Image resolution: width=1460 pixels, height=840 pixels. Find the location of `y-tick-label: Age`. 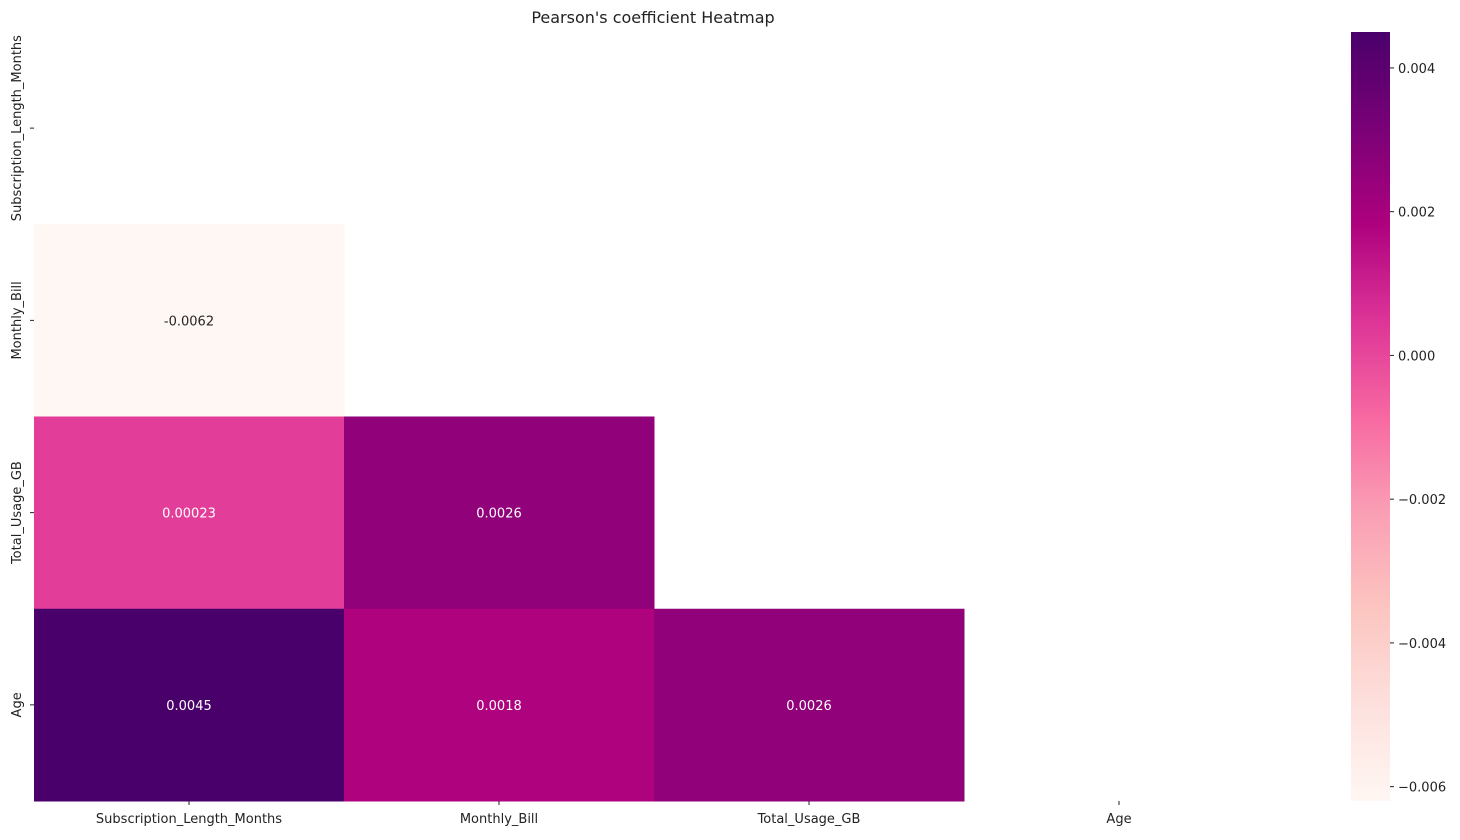

y-tick-label: Age is located at coordinates (17, 704).